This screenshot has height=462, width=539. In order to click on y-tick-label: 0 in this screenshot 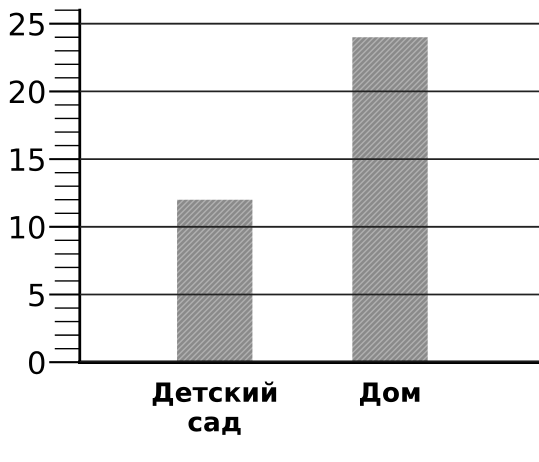, I will do `click(36, 362)`.